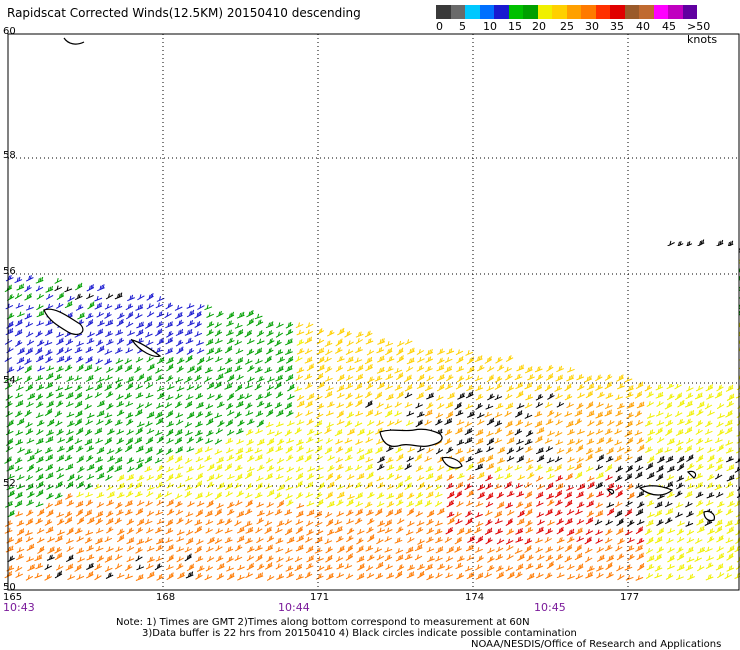 The image size is (740, 650). I want to click on legend-swatch, so click(530, 12).